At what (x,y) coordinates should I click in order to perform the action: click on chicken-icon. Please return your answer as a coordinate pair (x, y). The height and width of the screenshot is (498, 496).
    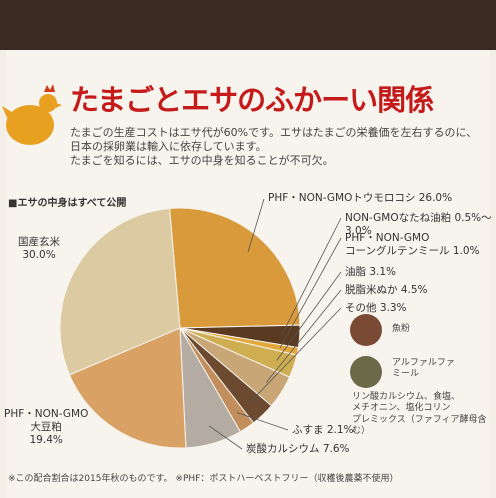
    Looking at the image, I should click on (32, 114).